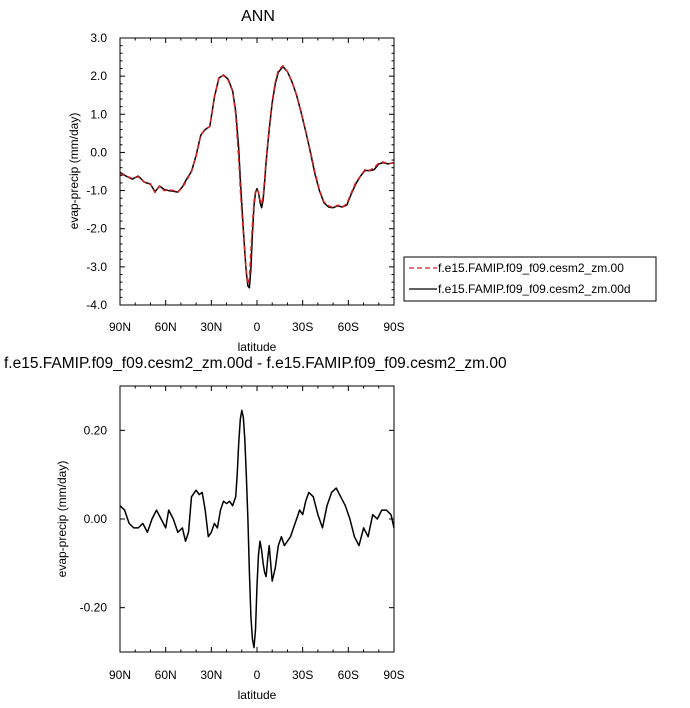  What do you see at coordinates (62, 519) in the screenshot?
I see `bottom-y-axis-label: evap-precip (mm/day)` at bounding box center [62, 519].